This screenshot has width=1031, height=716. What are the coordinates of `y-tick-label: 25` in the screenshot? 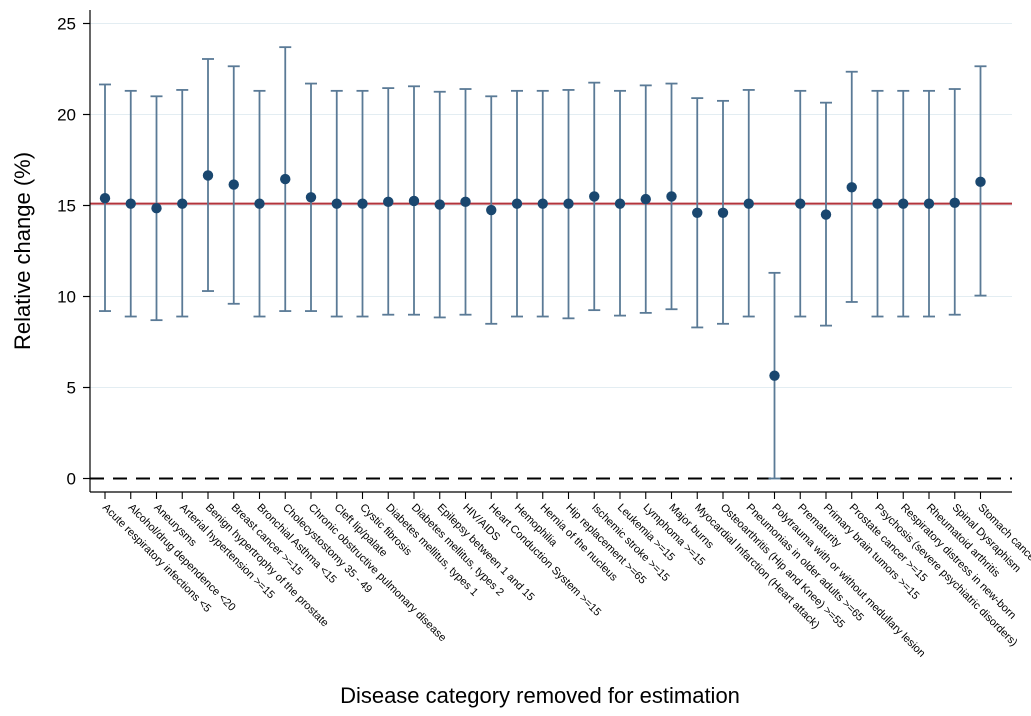 It's located at (66, 24).